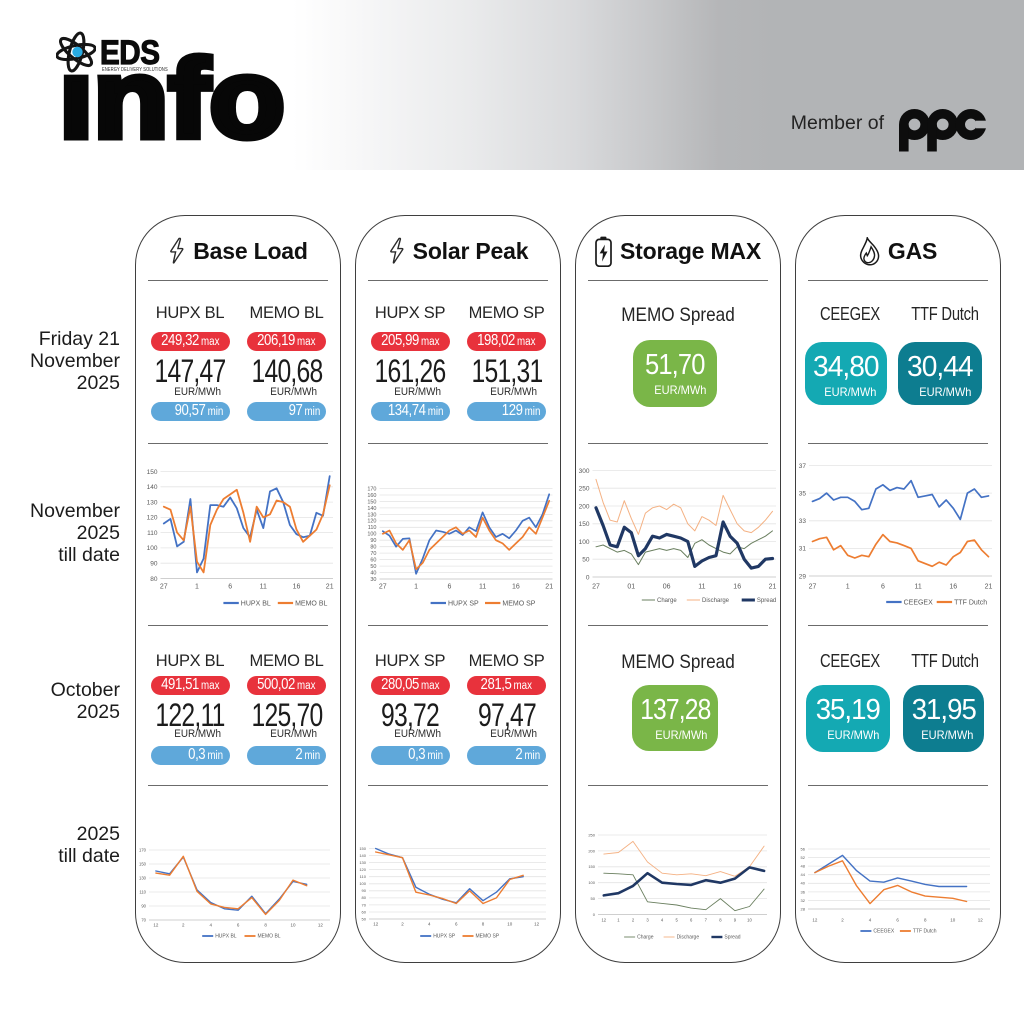  I want to click on svg-text: Charge, so click(645, 938).